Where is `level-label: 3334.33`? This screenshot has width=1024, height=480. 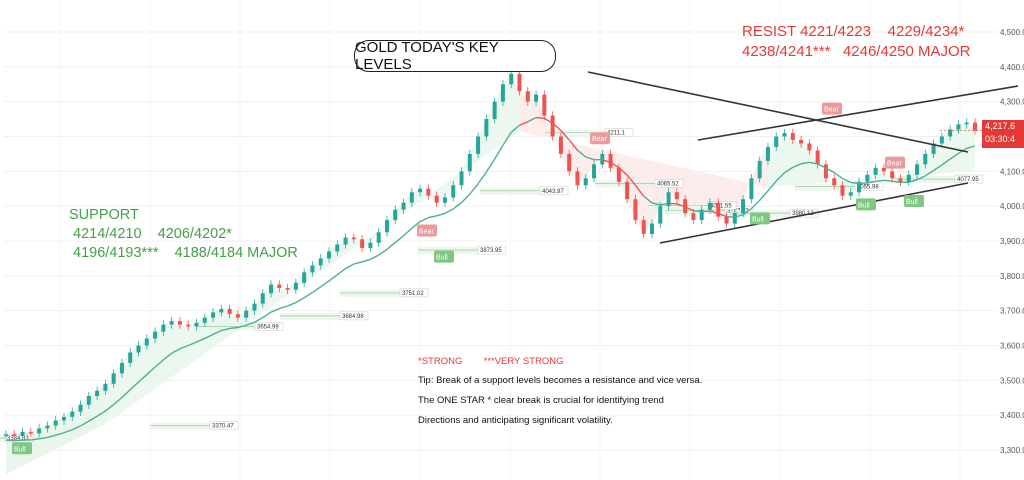 level-label: 3334.33 is located at coordinates (18, 439).